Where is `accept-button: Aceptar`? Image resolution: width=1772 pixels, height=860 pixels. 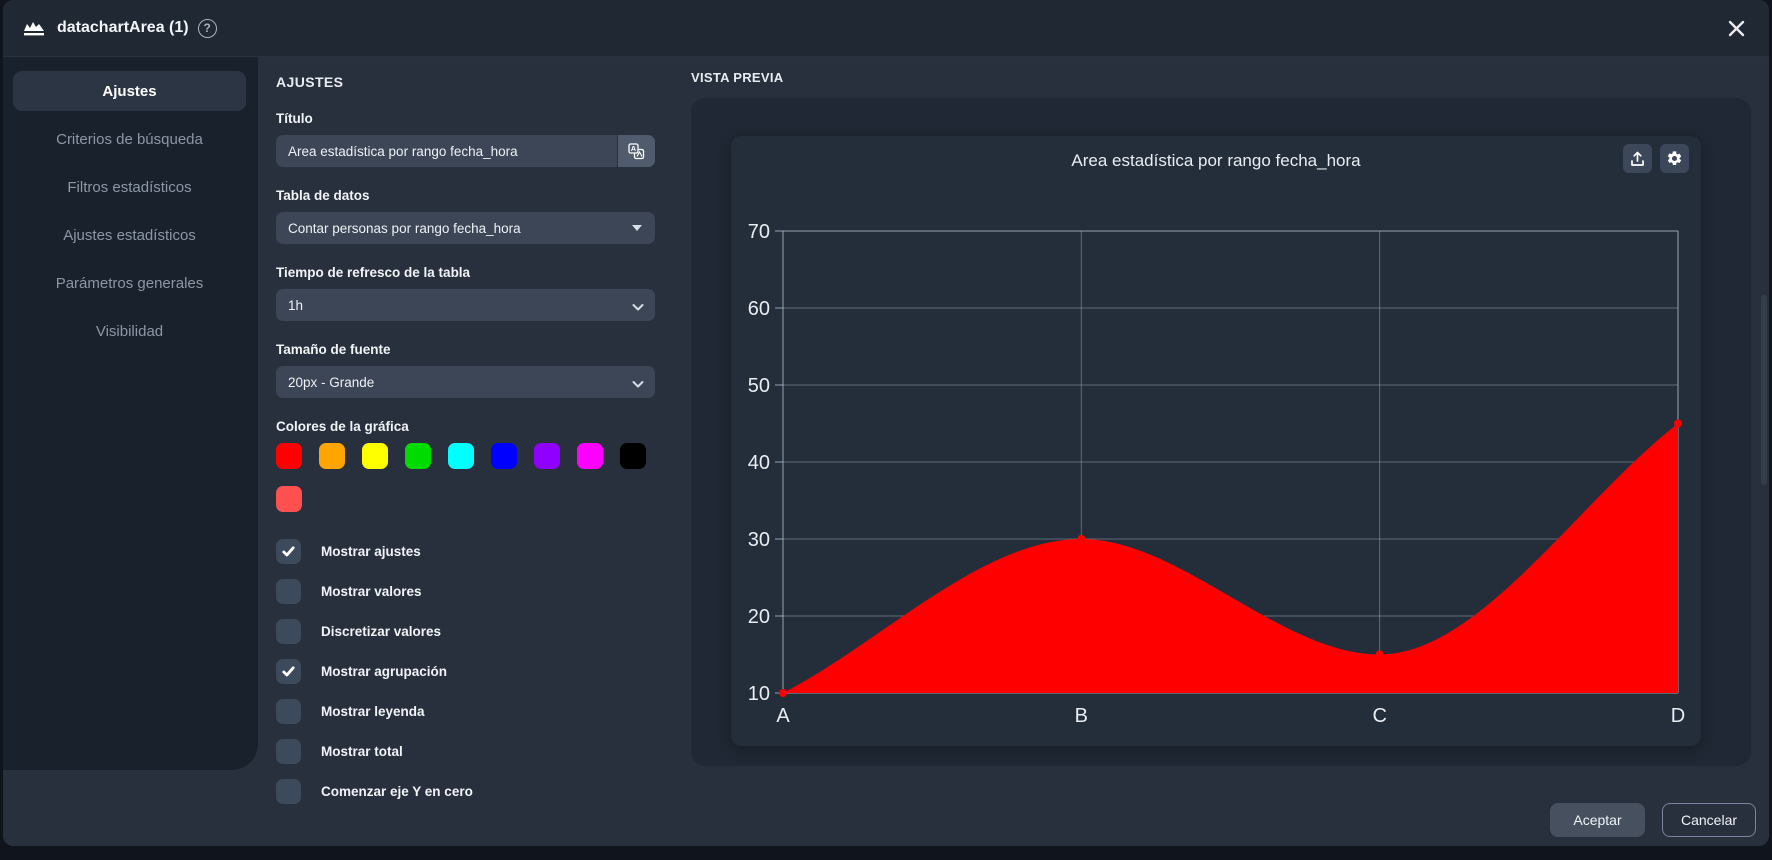 accept-button: Aceptar is located at coordinates (1597, 820).